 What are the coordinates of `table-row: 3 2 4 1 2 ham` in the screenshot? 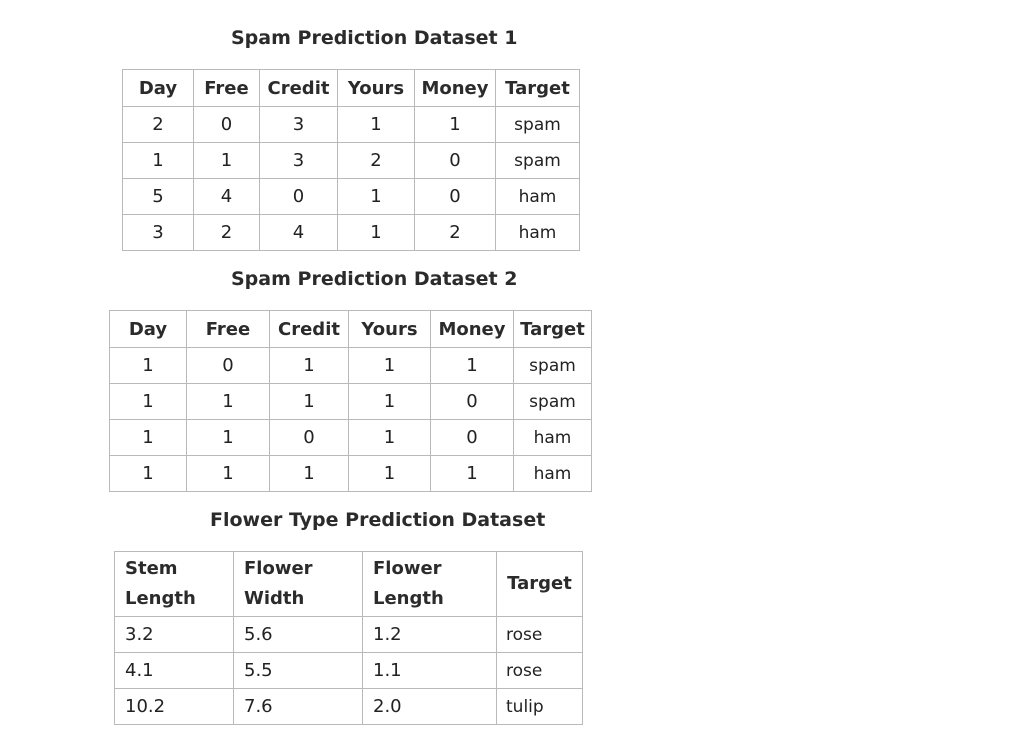 It's located at (351, 232).